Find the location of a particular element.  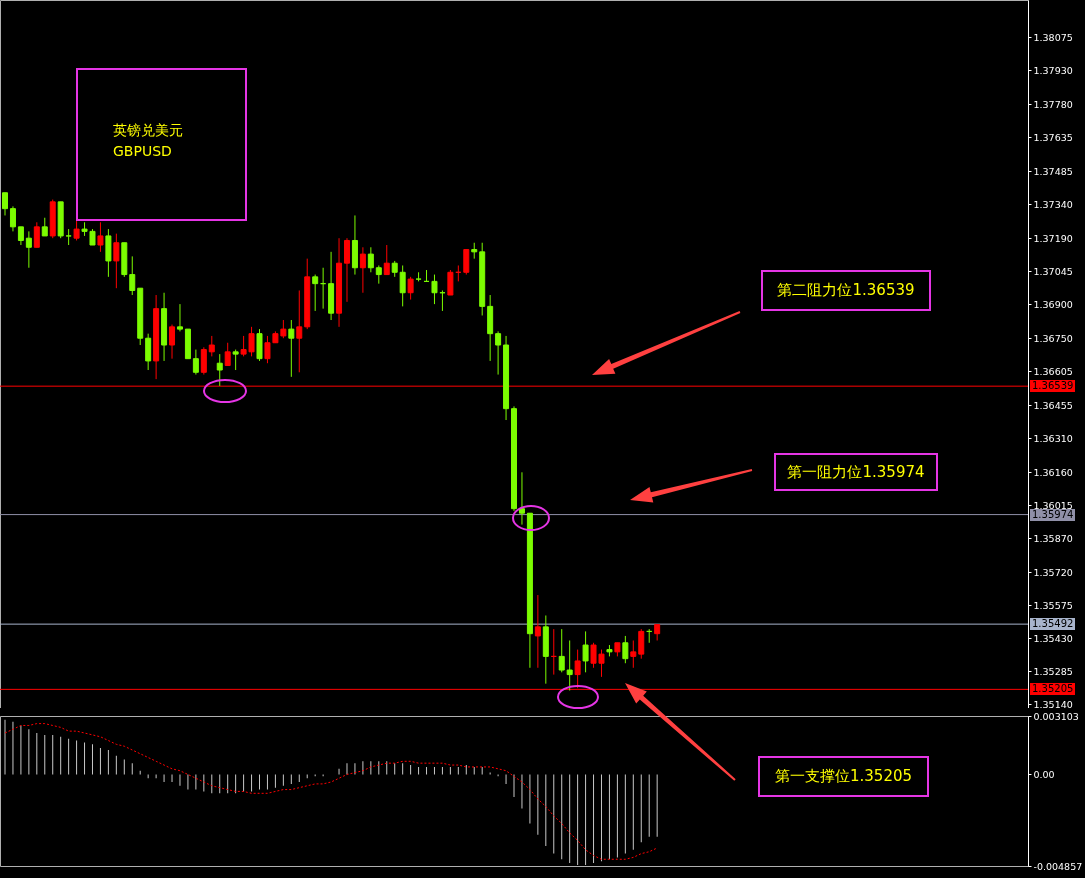

y-tick-label: -0.004857 is located at coordinates (1058, 866).